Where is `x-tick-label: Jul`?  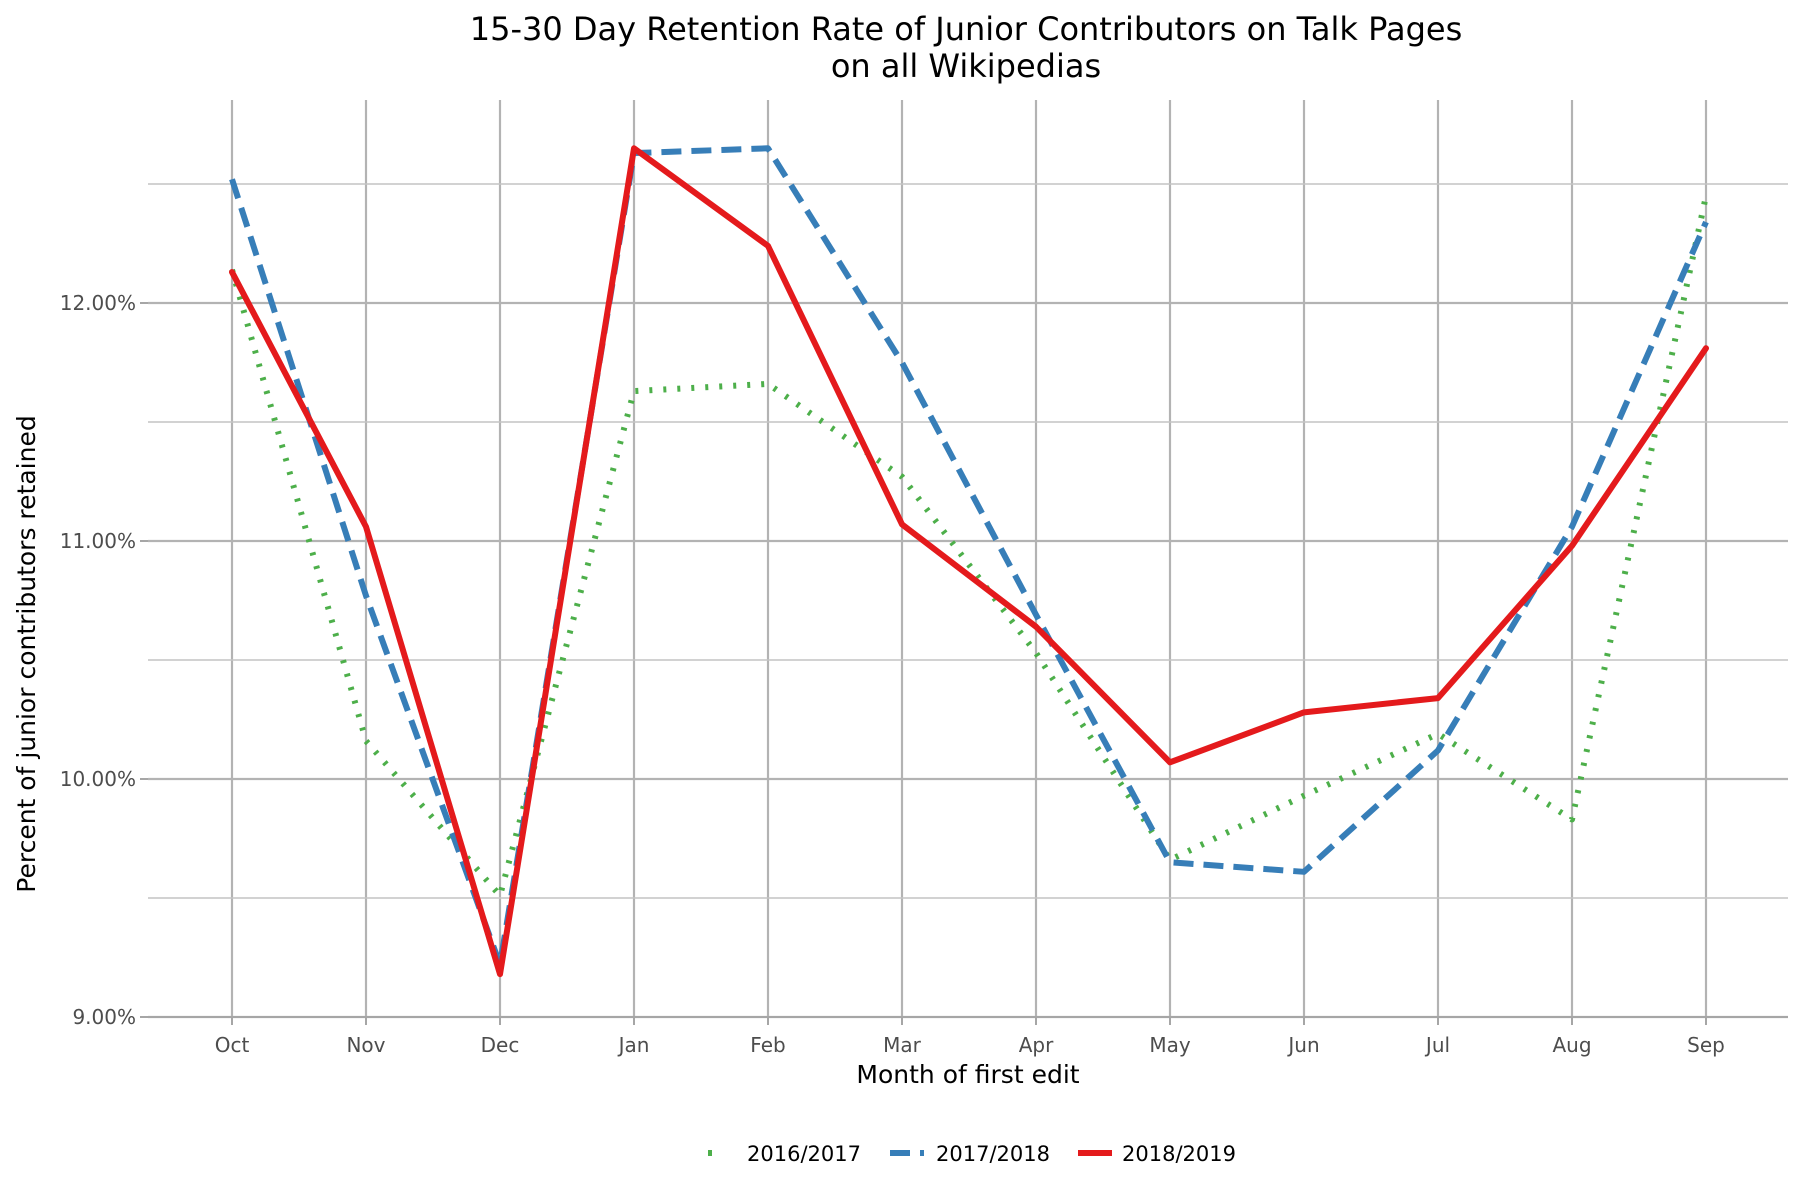 x-tick-label: Jul is located at coordinates (1437, 1045).